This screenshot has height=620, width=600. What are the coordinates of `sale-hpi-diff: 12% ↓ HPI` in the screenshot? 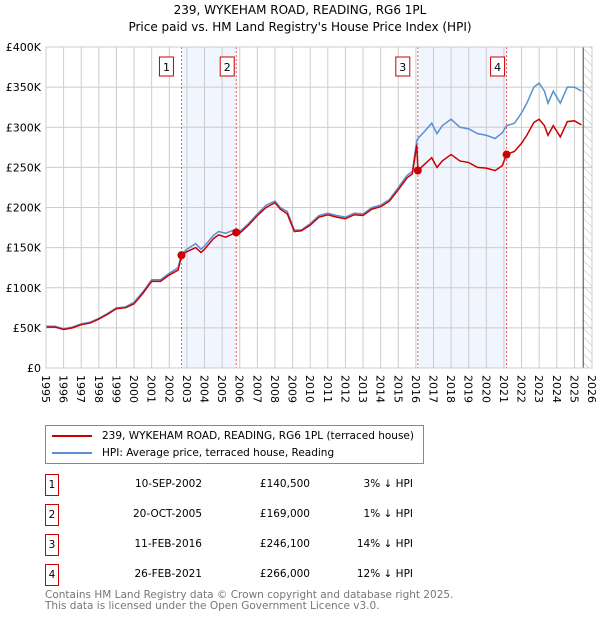 It's located at (384, 574).